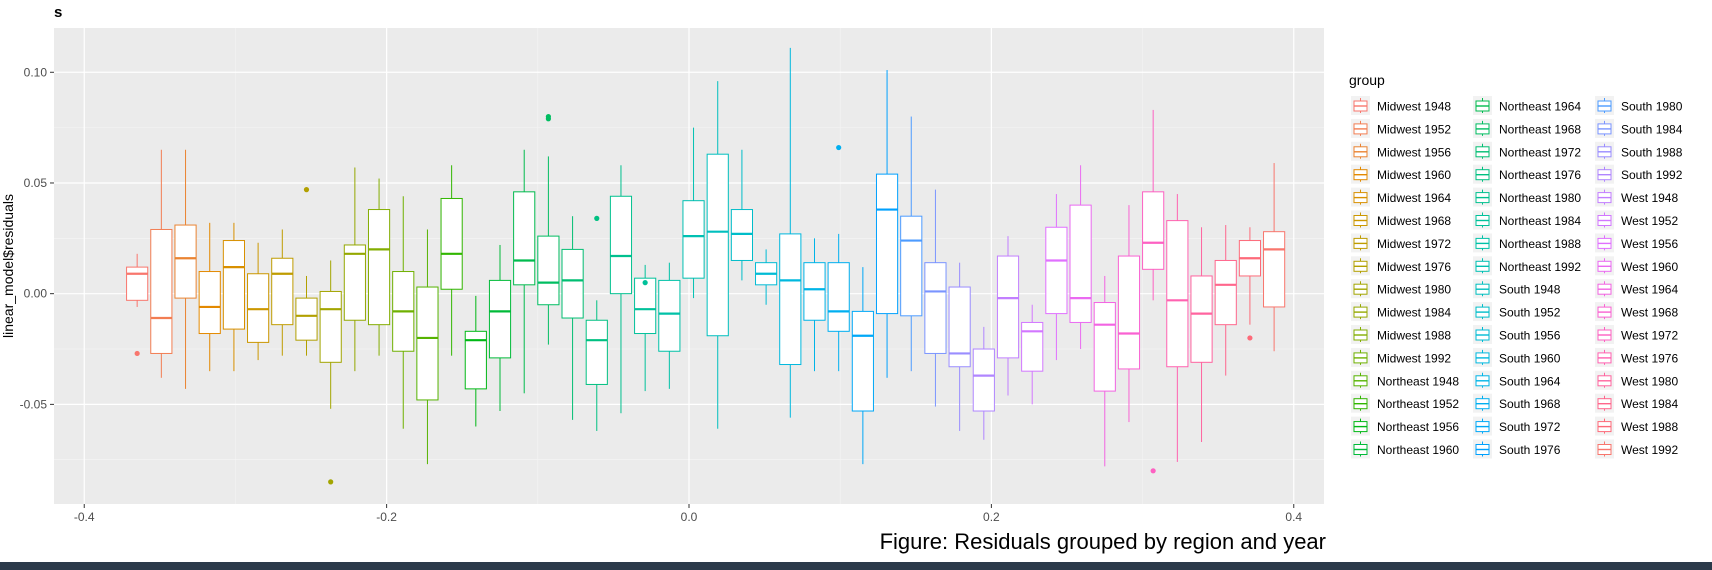 The width and height of the screenshot is (1712, 570). I want to click on legend-item: South 1948, so click(1517, 289).